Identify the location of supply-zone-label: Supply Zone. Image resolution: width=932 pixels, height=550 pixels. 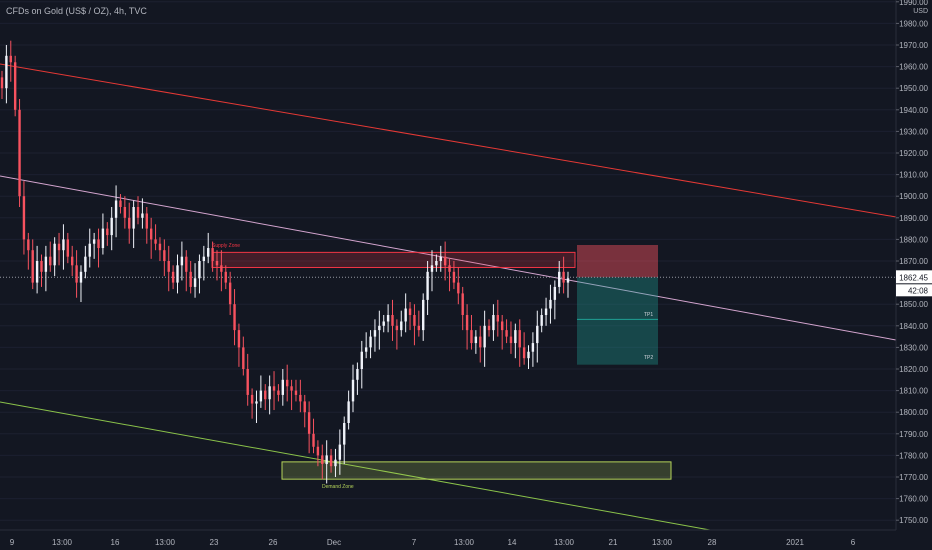
(226, 246).